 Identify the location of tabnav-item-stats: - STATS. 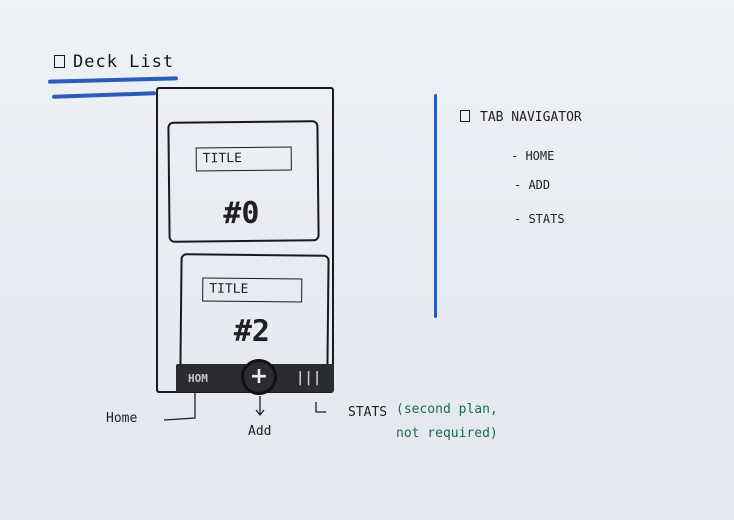
(539, 219).